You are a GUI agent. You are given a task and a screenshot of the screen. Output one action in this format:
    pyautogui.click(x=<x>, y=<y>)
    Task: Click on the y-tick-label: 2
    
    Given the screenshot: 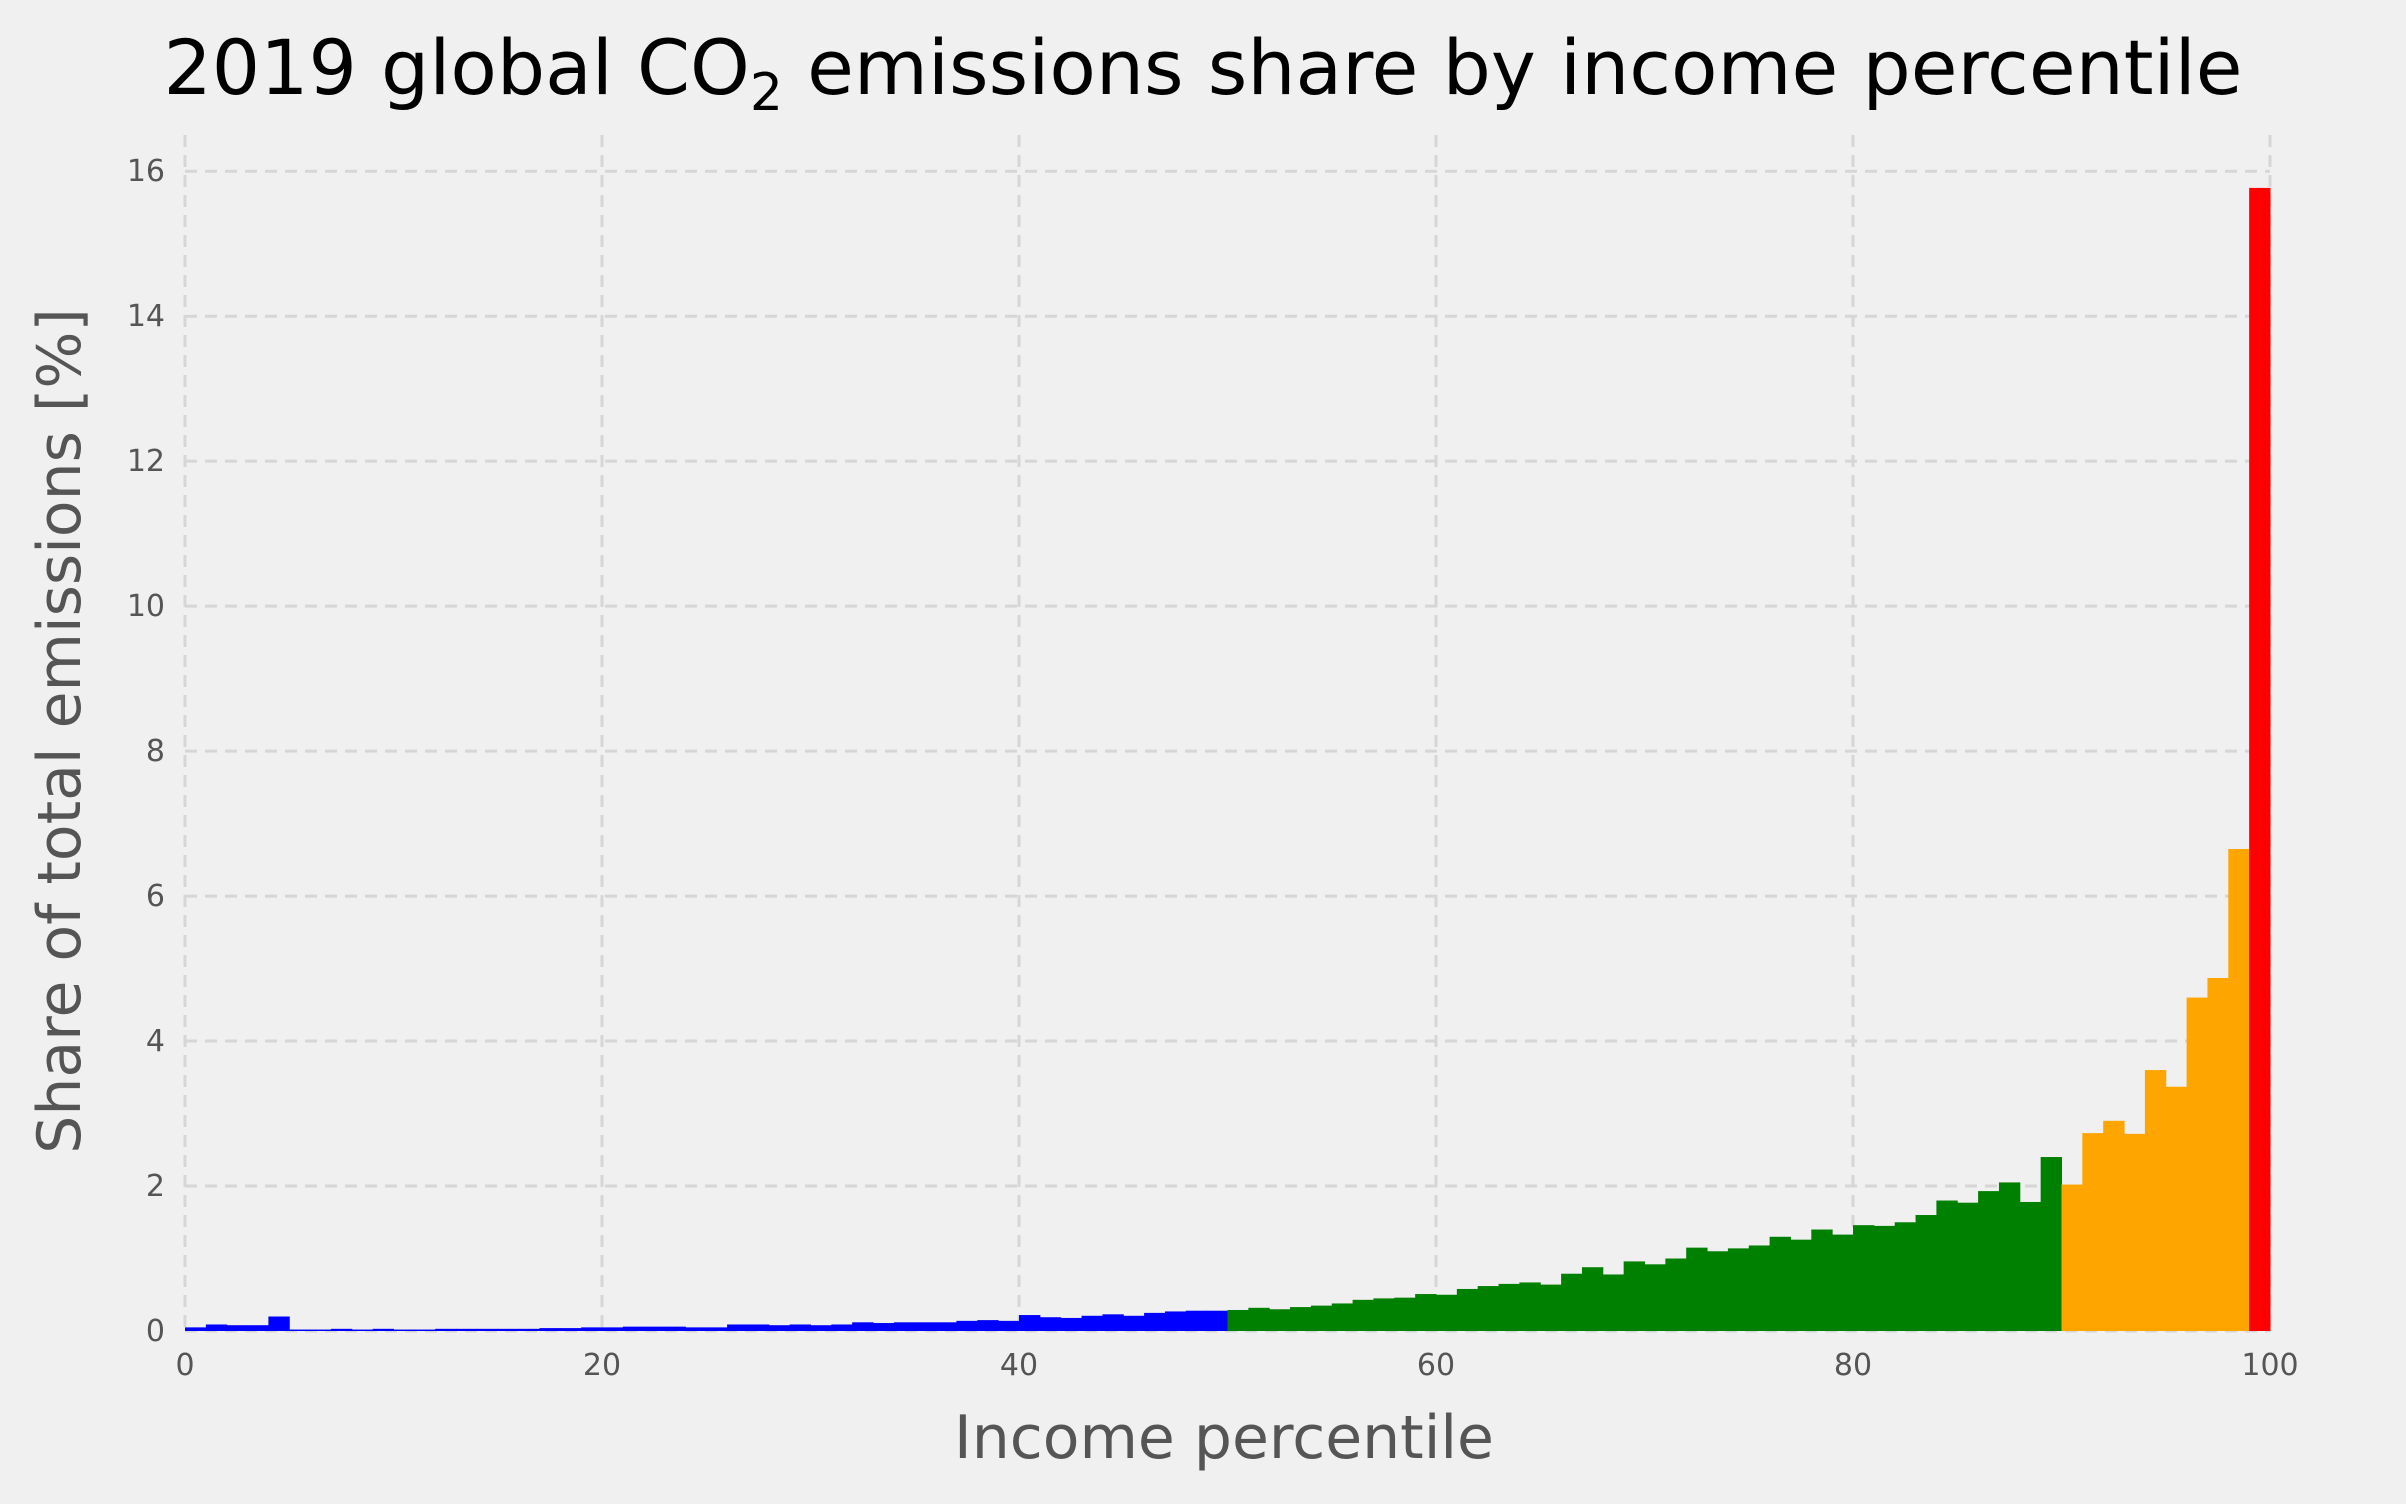 What is the action you would take?
    pyautogui.click(x=155, y=1186)
    